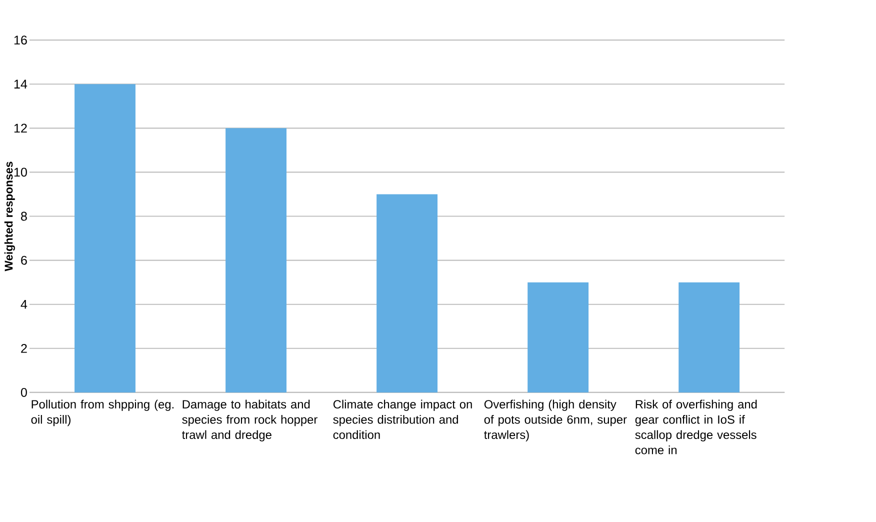 Image resolution: width=876 pixels, height=522 pixels. Describe the element at coordinates (9, 217) in the screenshot. I see `y-axis-title: Weighted responses` at that location.